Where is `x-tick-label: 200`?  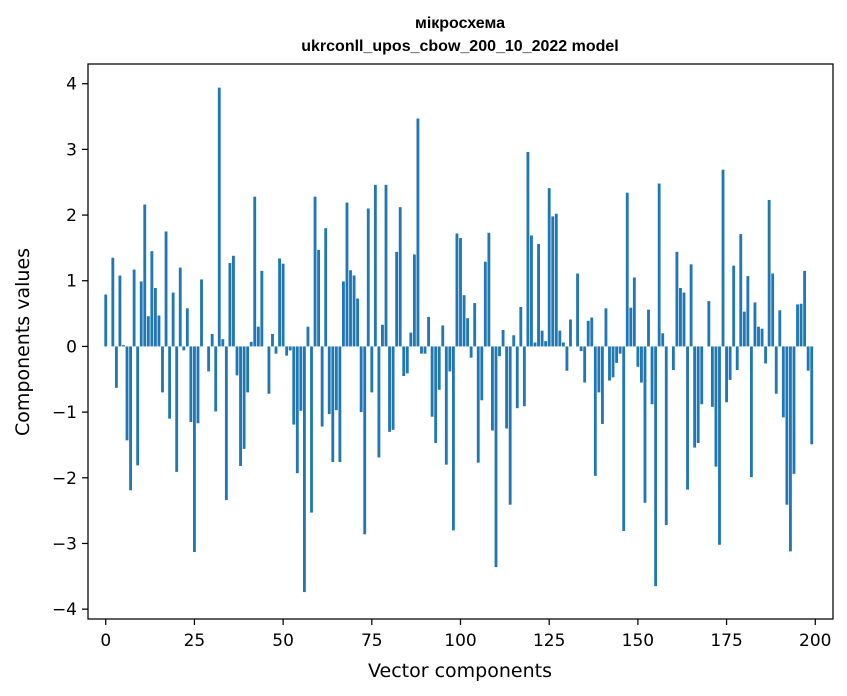
x-tick-label: 200 is located at coordinates (815, 641).